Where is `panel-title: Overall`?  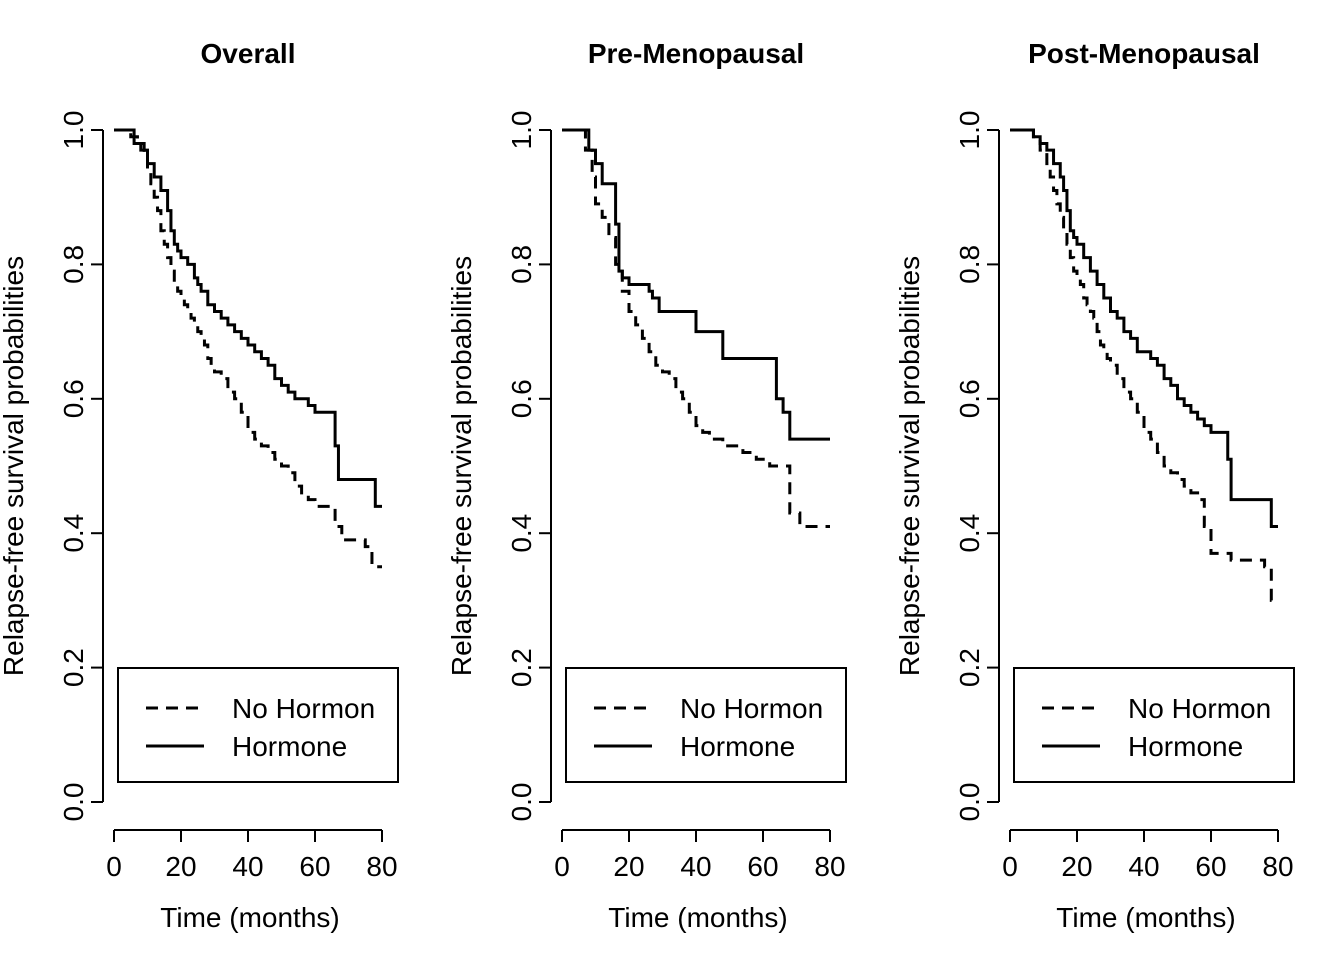 panel-title: Overall is located at coordinates (248, 53).